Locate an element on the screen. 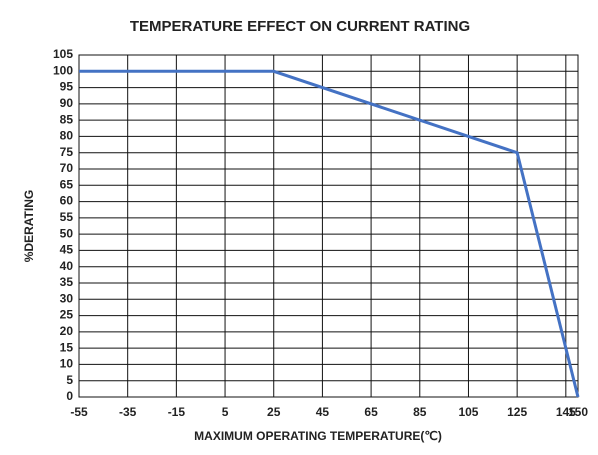 This screenshot has width=598, height=455. y-tick-label: 35 is located at coordinates (67, 282).